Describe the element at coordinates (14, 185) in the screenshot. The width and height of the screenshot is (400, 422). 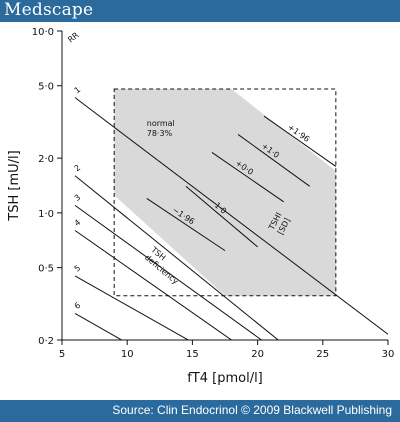
I see `y-axis-title: TSH [mU/l]` at that location.